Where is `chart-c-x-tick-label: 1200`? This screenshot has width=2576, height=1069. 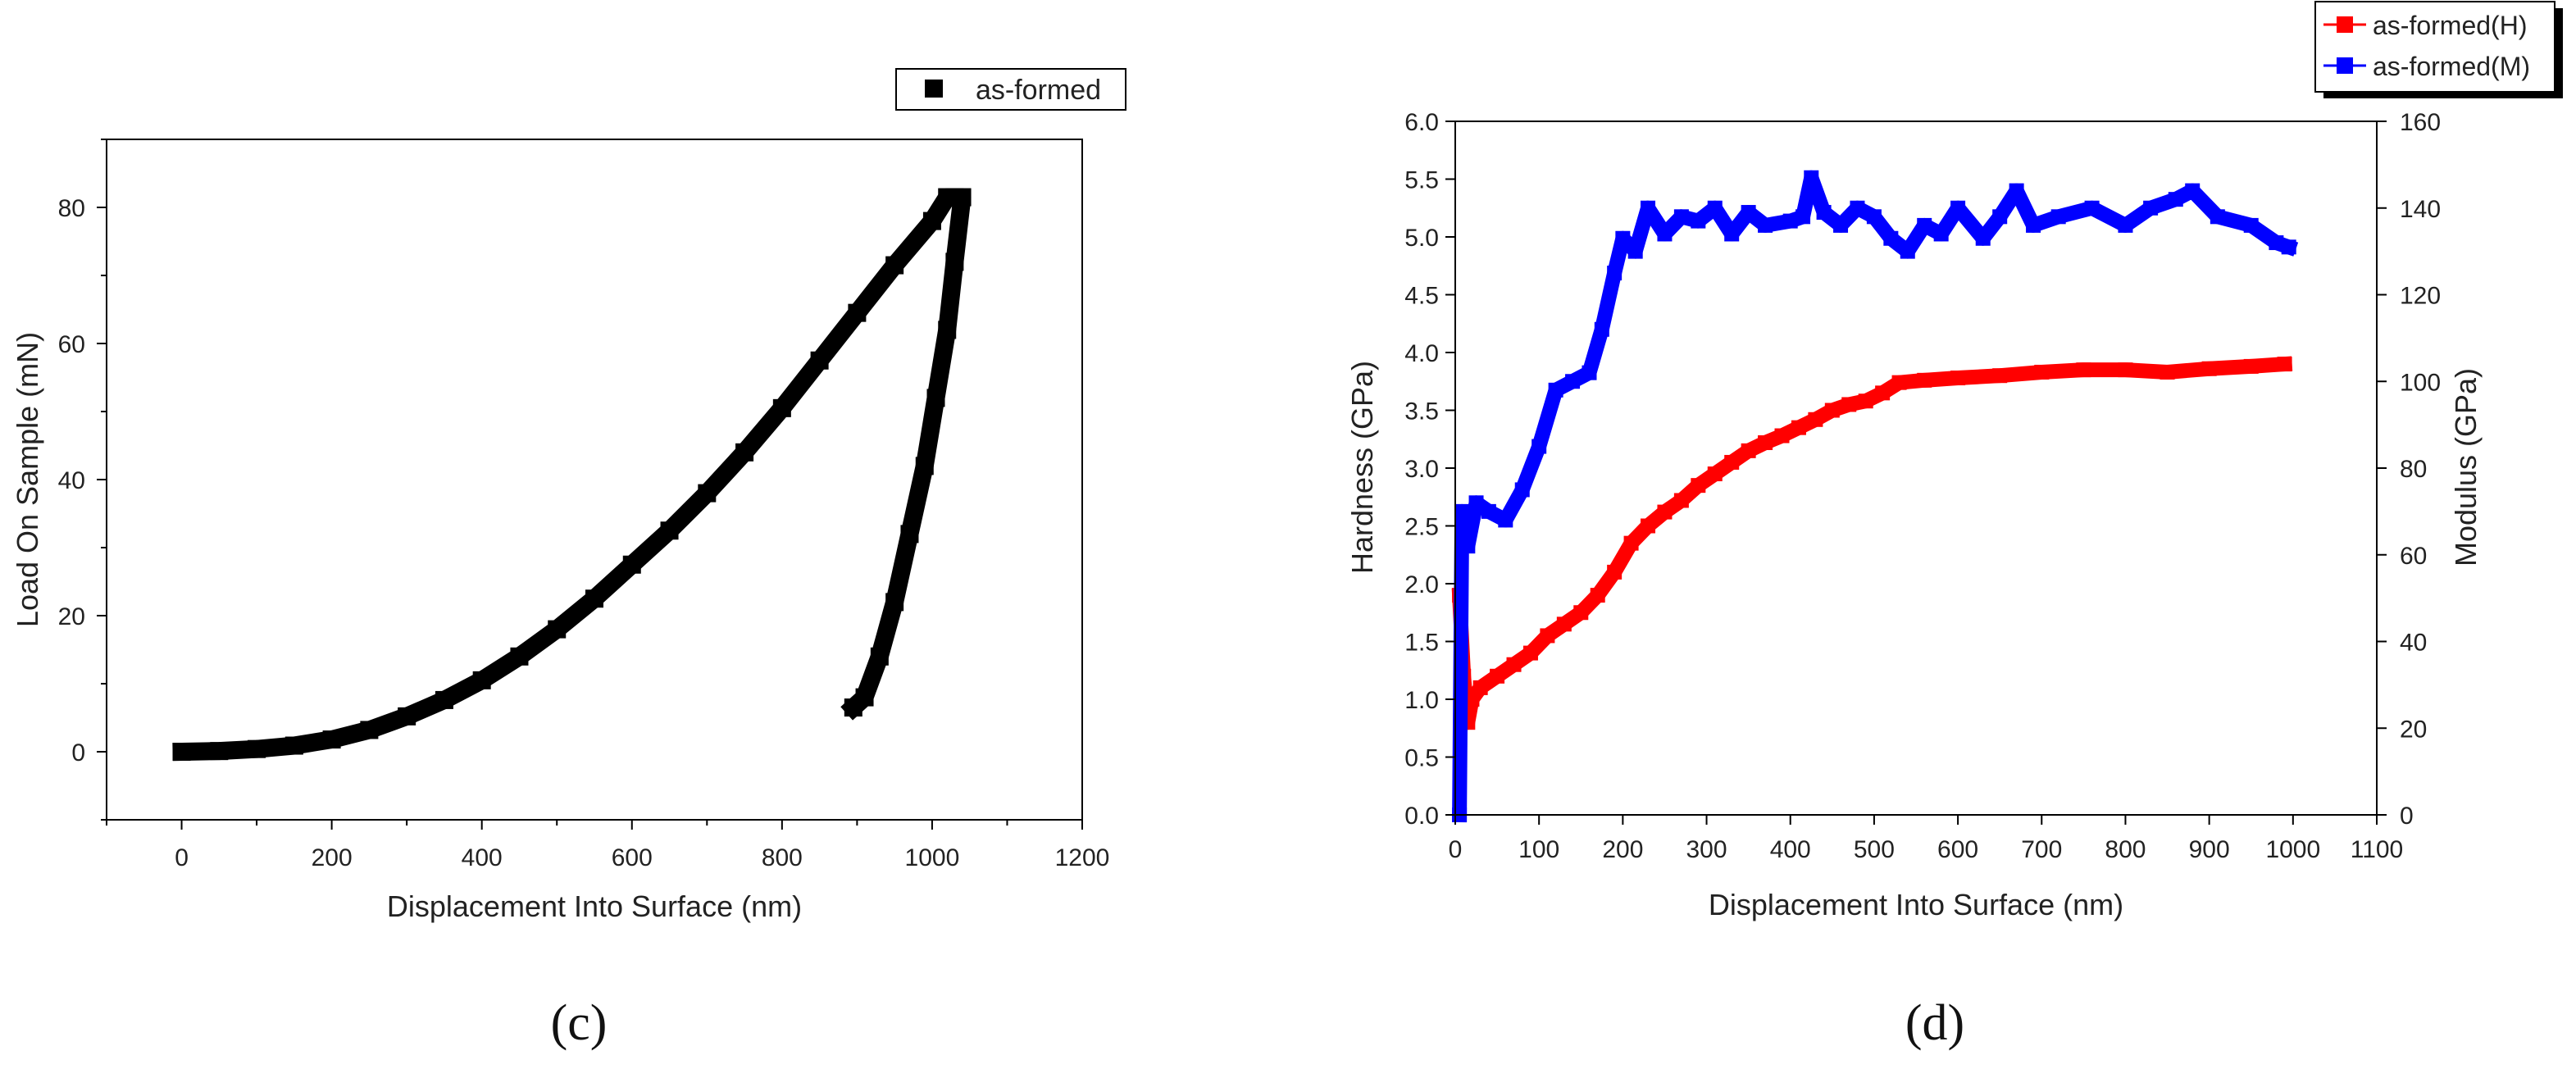 chart-c-x-tick-label: 1200 is located at coordinates (1082, 857).